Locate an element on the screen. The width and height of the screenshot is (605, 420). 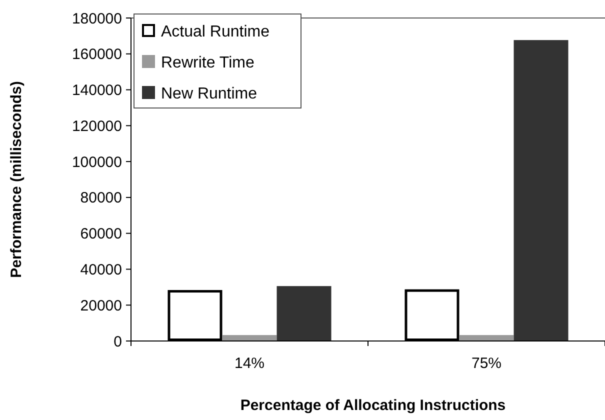
legend-label: Rewrite Time is located at coordinates (207, 63).